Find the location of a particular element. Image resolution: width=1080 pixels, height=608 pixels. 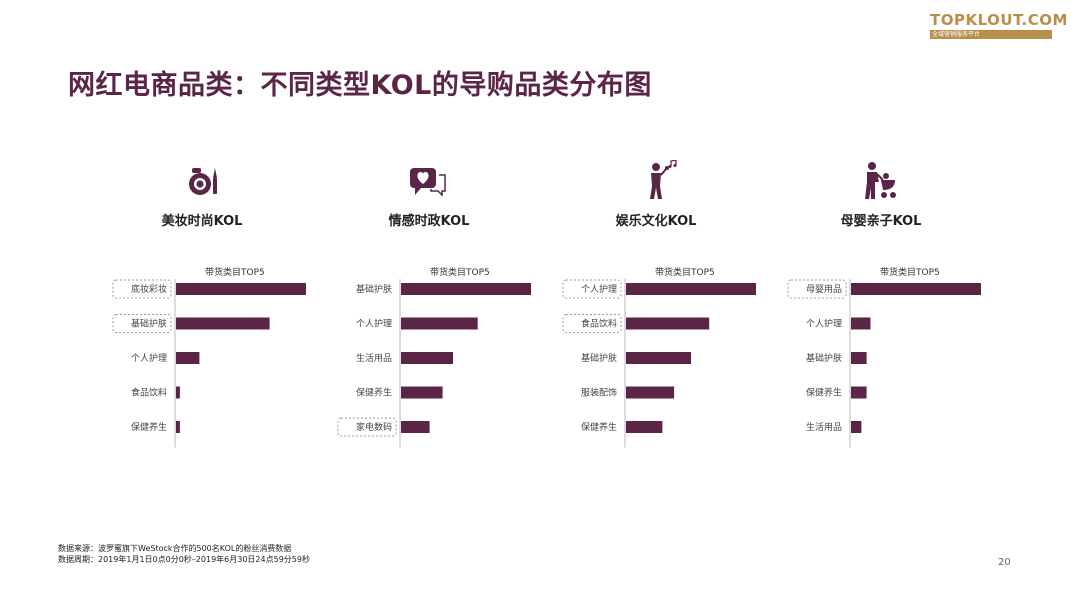

panel-heading: 娱乐文化KOL is located at coordinates (656, 221).